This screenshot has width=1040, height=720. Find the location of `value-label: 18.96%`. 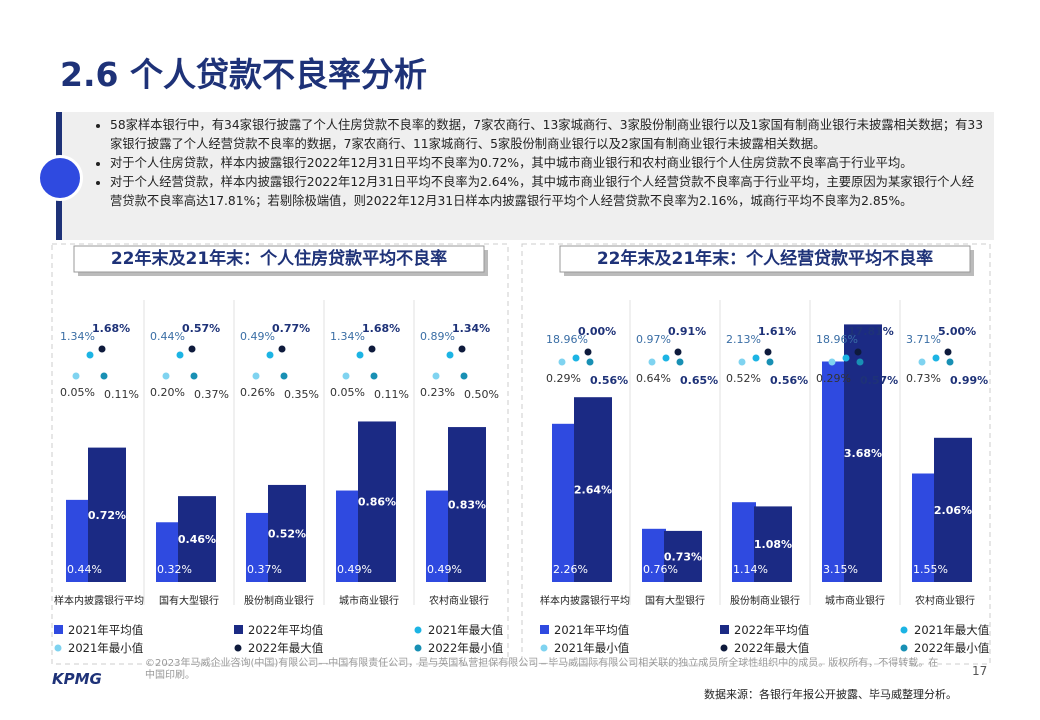

value-label: 18.96% is located at coordinates (837, 339).